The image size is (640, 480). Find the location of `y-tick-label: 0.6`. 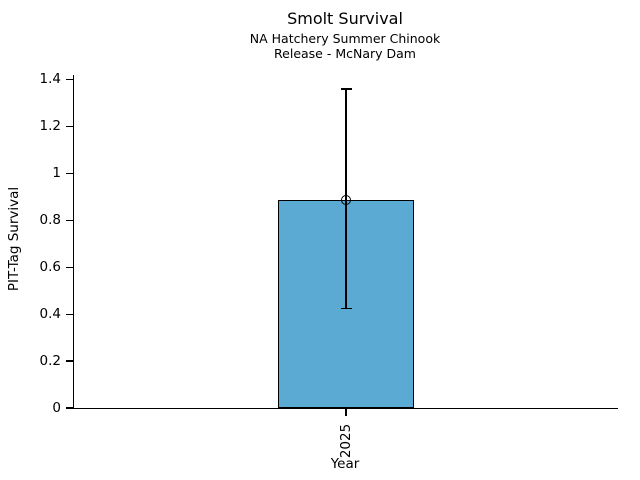

y-tick-label: 0.6 is located at coordinates (50, 267).